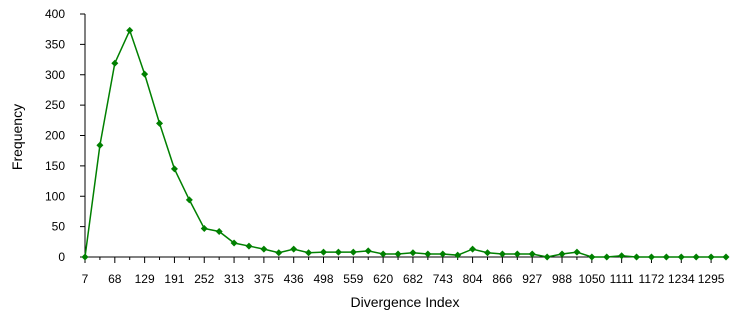  What do you see at coordinates (55, 136) in the screenshot?
I see `y-tick-label: 200` at bounding box center [55, 136].